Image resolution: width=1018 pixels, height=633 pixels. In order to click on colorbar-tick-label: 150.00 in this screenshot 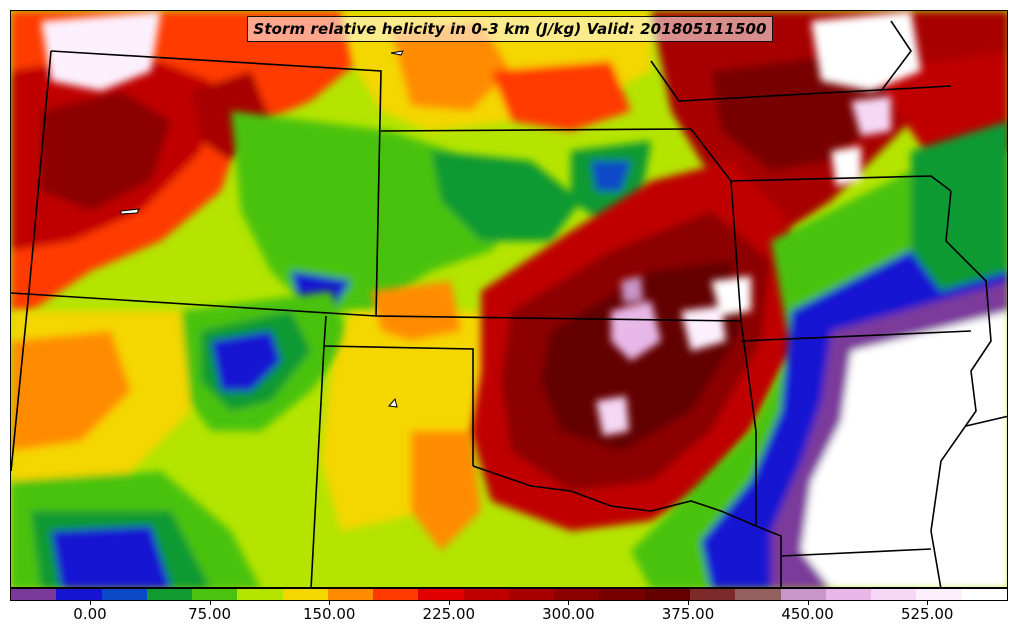, I will do `click(329, 614)`.